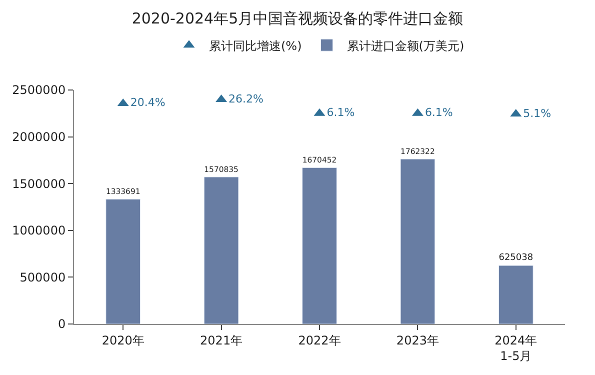 Image resolution: width=595 pixels, height=375 pixels. Describe the element at coordinates (255, 45) in the screenshot. I see `legend-label: 累计同比增速(%)` at that location.